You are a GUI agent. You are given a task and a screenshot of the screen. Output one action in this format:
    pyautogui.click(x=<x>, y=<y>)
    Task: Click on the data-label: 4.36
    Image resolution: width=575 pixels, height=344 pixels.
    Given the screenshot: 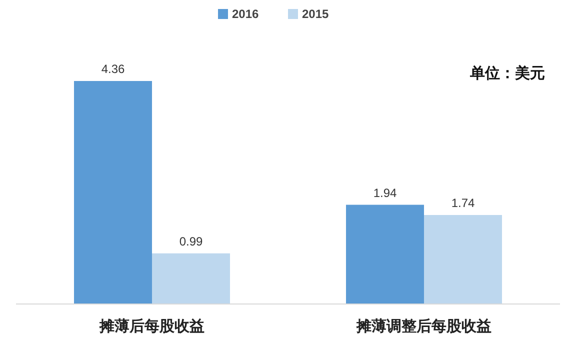 What is the action you would take?
    pyautogui.click(x=113, y=69)
    